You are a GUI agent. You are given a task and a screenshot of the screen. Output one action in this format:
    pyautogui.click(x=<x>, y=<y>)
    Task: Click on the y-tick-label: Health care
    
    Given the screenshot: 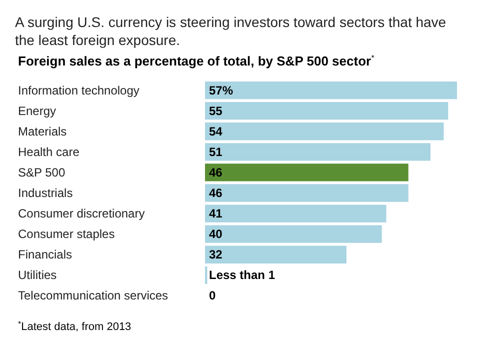 What is the action you would take?
    pyautogui.click(x=49, y=151)
    